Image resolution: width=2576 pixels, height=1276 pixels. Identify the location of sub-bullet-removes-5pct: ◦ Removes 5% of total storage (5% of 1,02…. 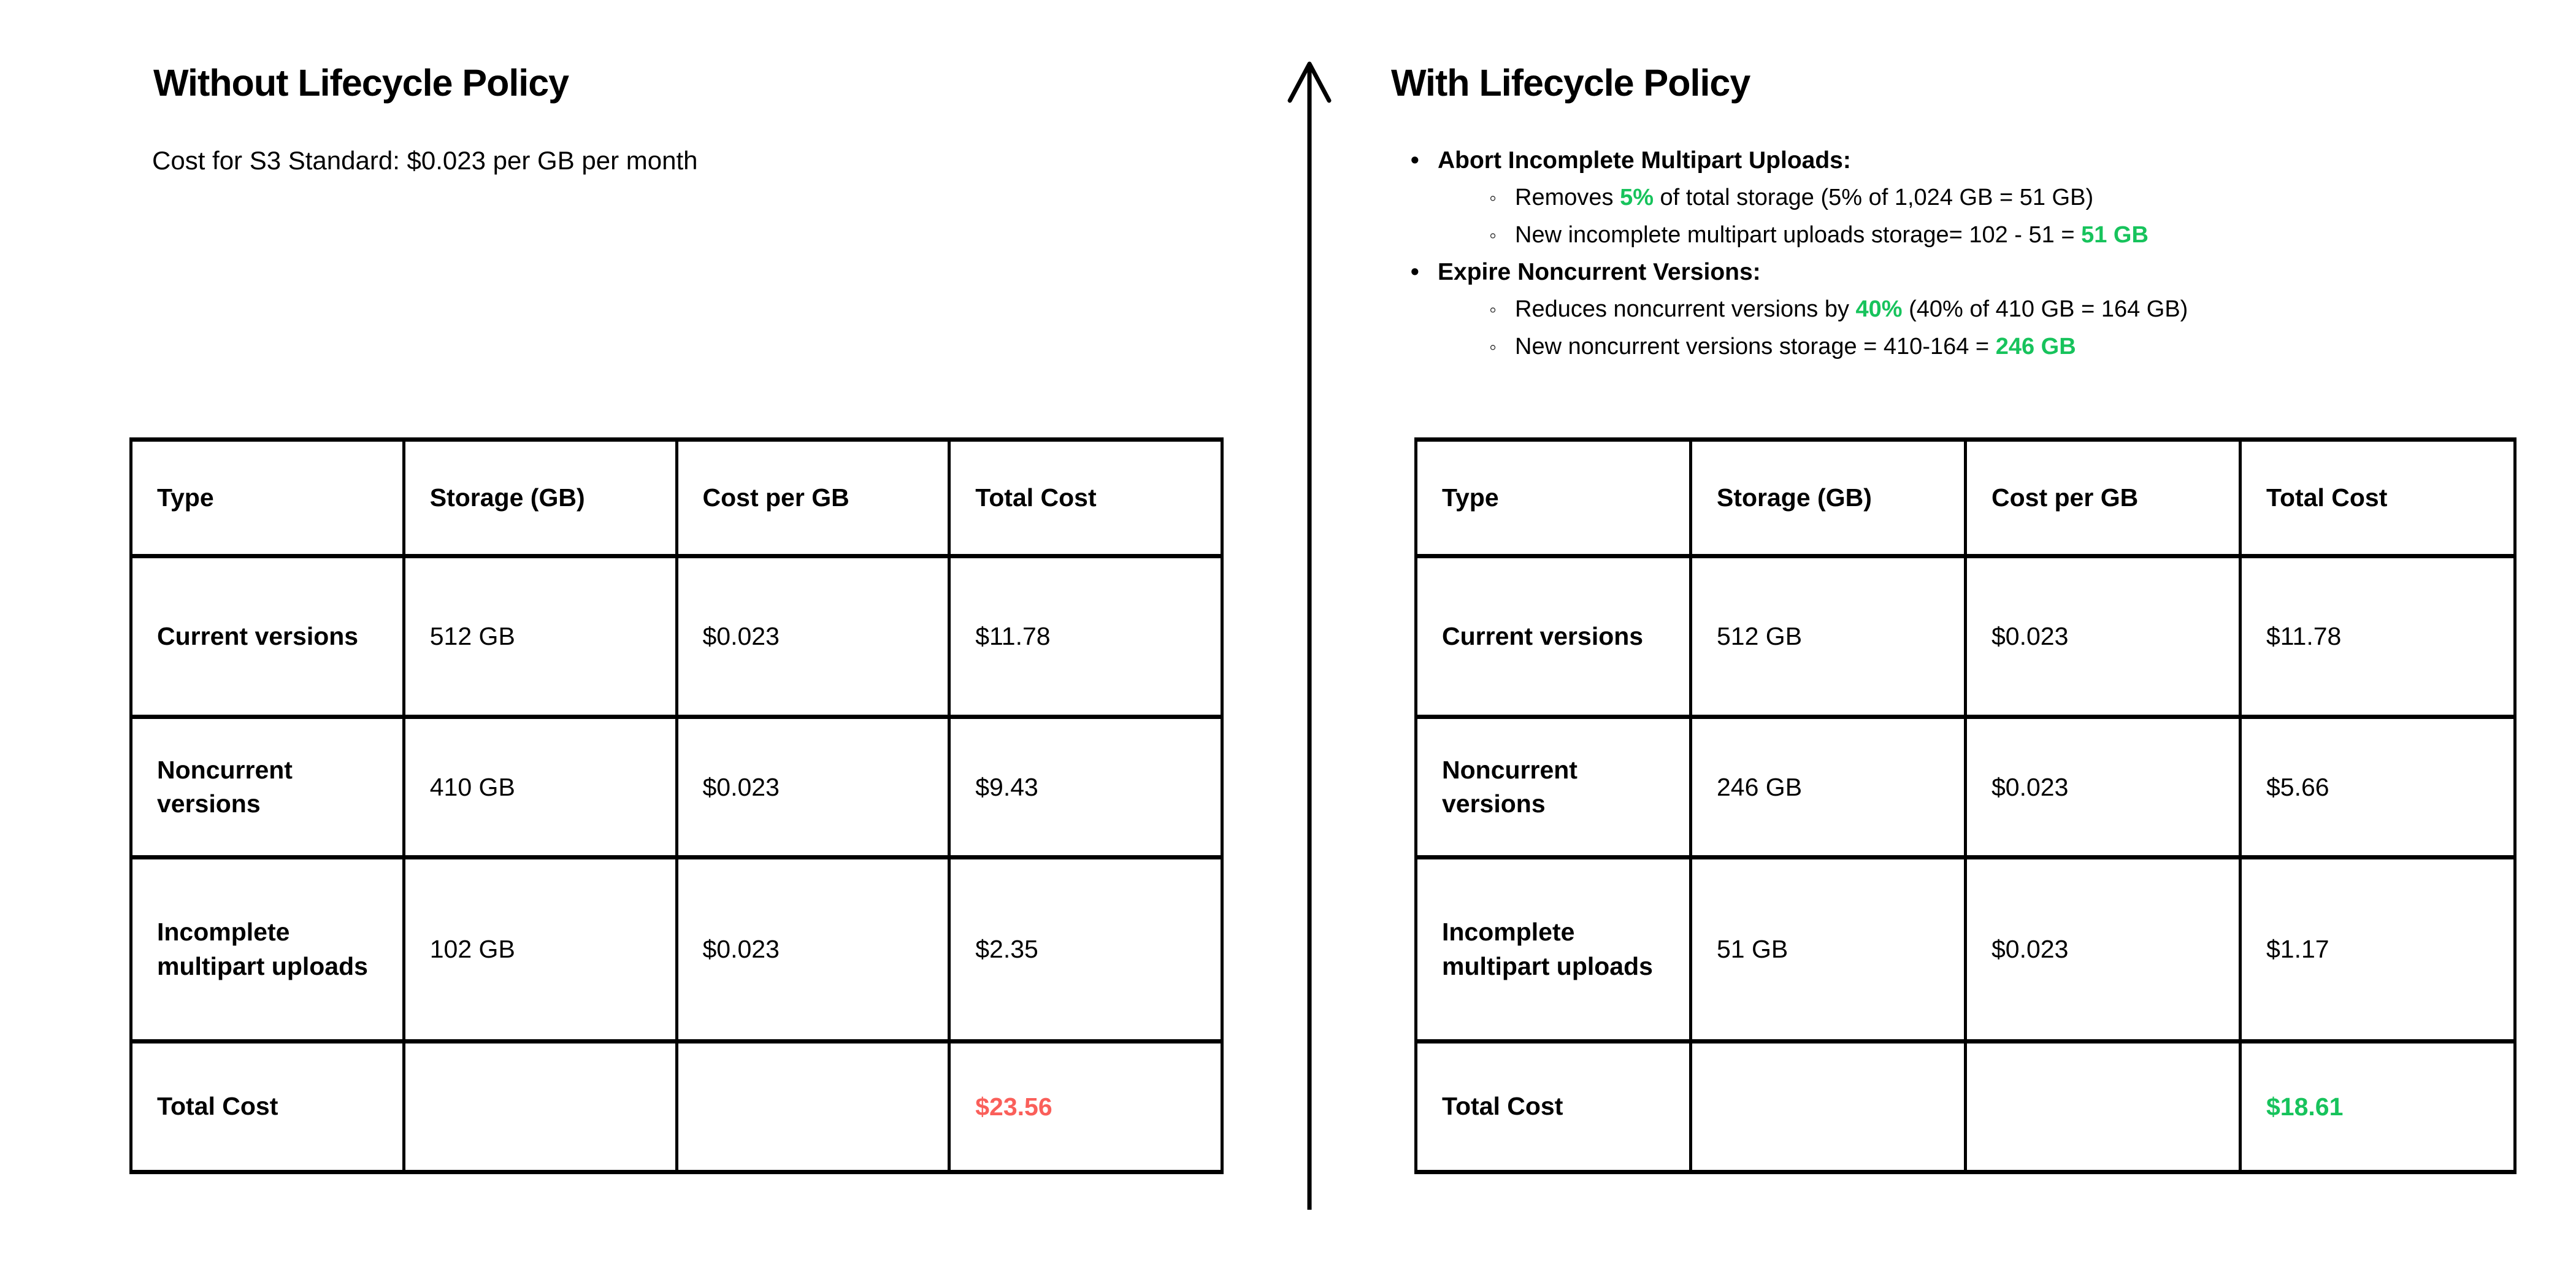
(1978, 198).